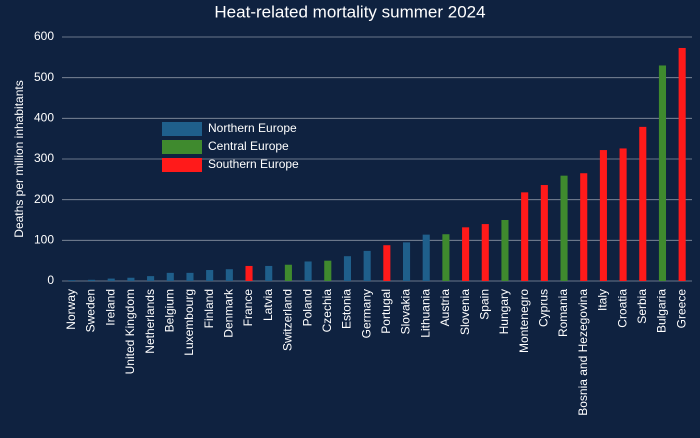  I want to click on x-tick-label: France, so click(248, 308).